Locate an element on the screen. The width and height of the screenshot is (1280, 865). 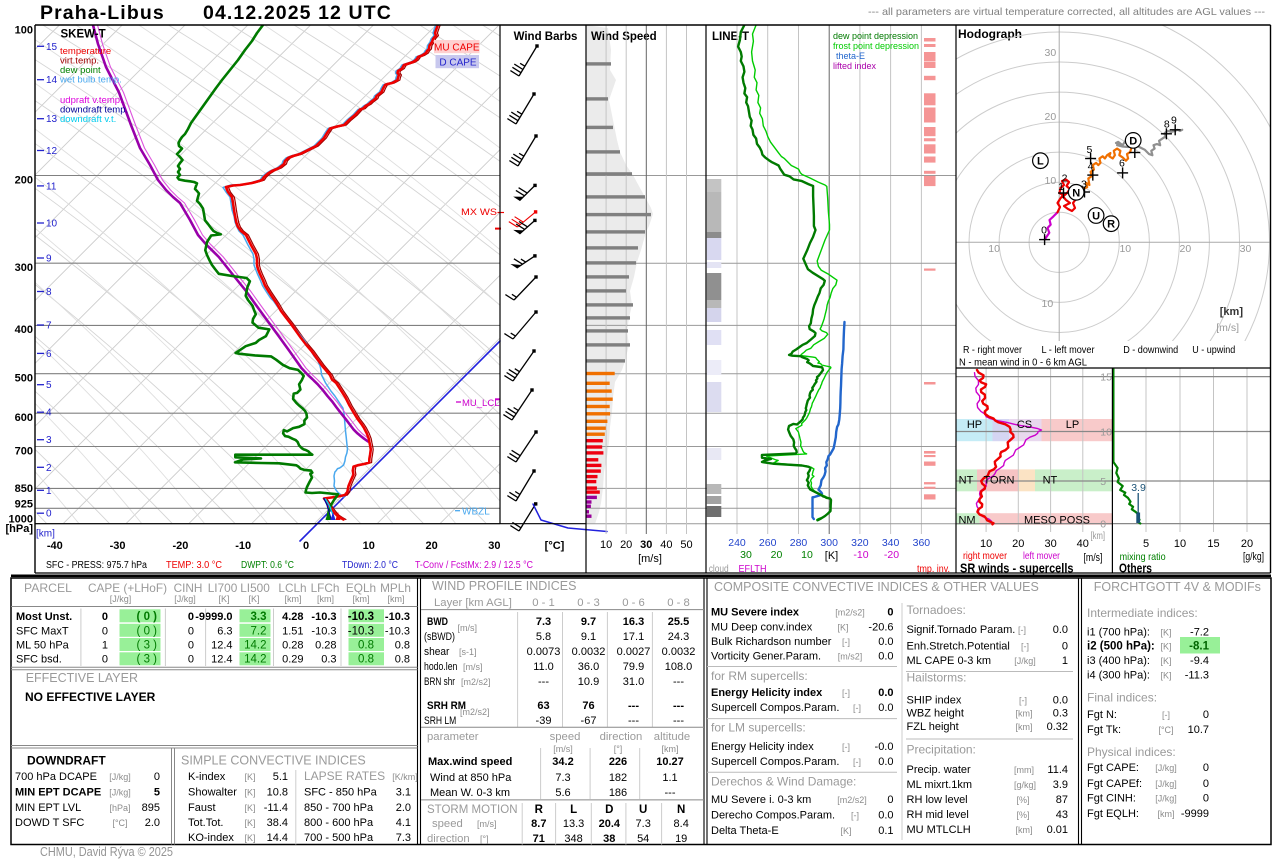
svg-text: CAPE (+LHoF) is located at coordinates (127, 588).